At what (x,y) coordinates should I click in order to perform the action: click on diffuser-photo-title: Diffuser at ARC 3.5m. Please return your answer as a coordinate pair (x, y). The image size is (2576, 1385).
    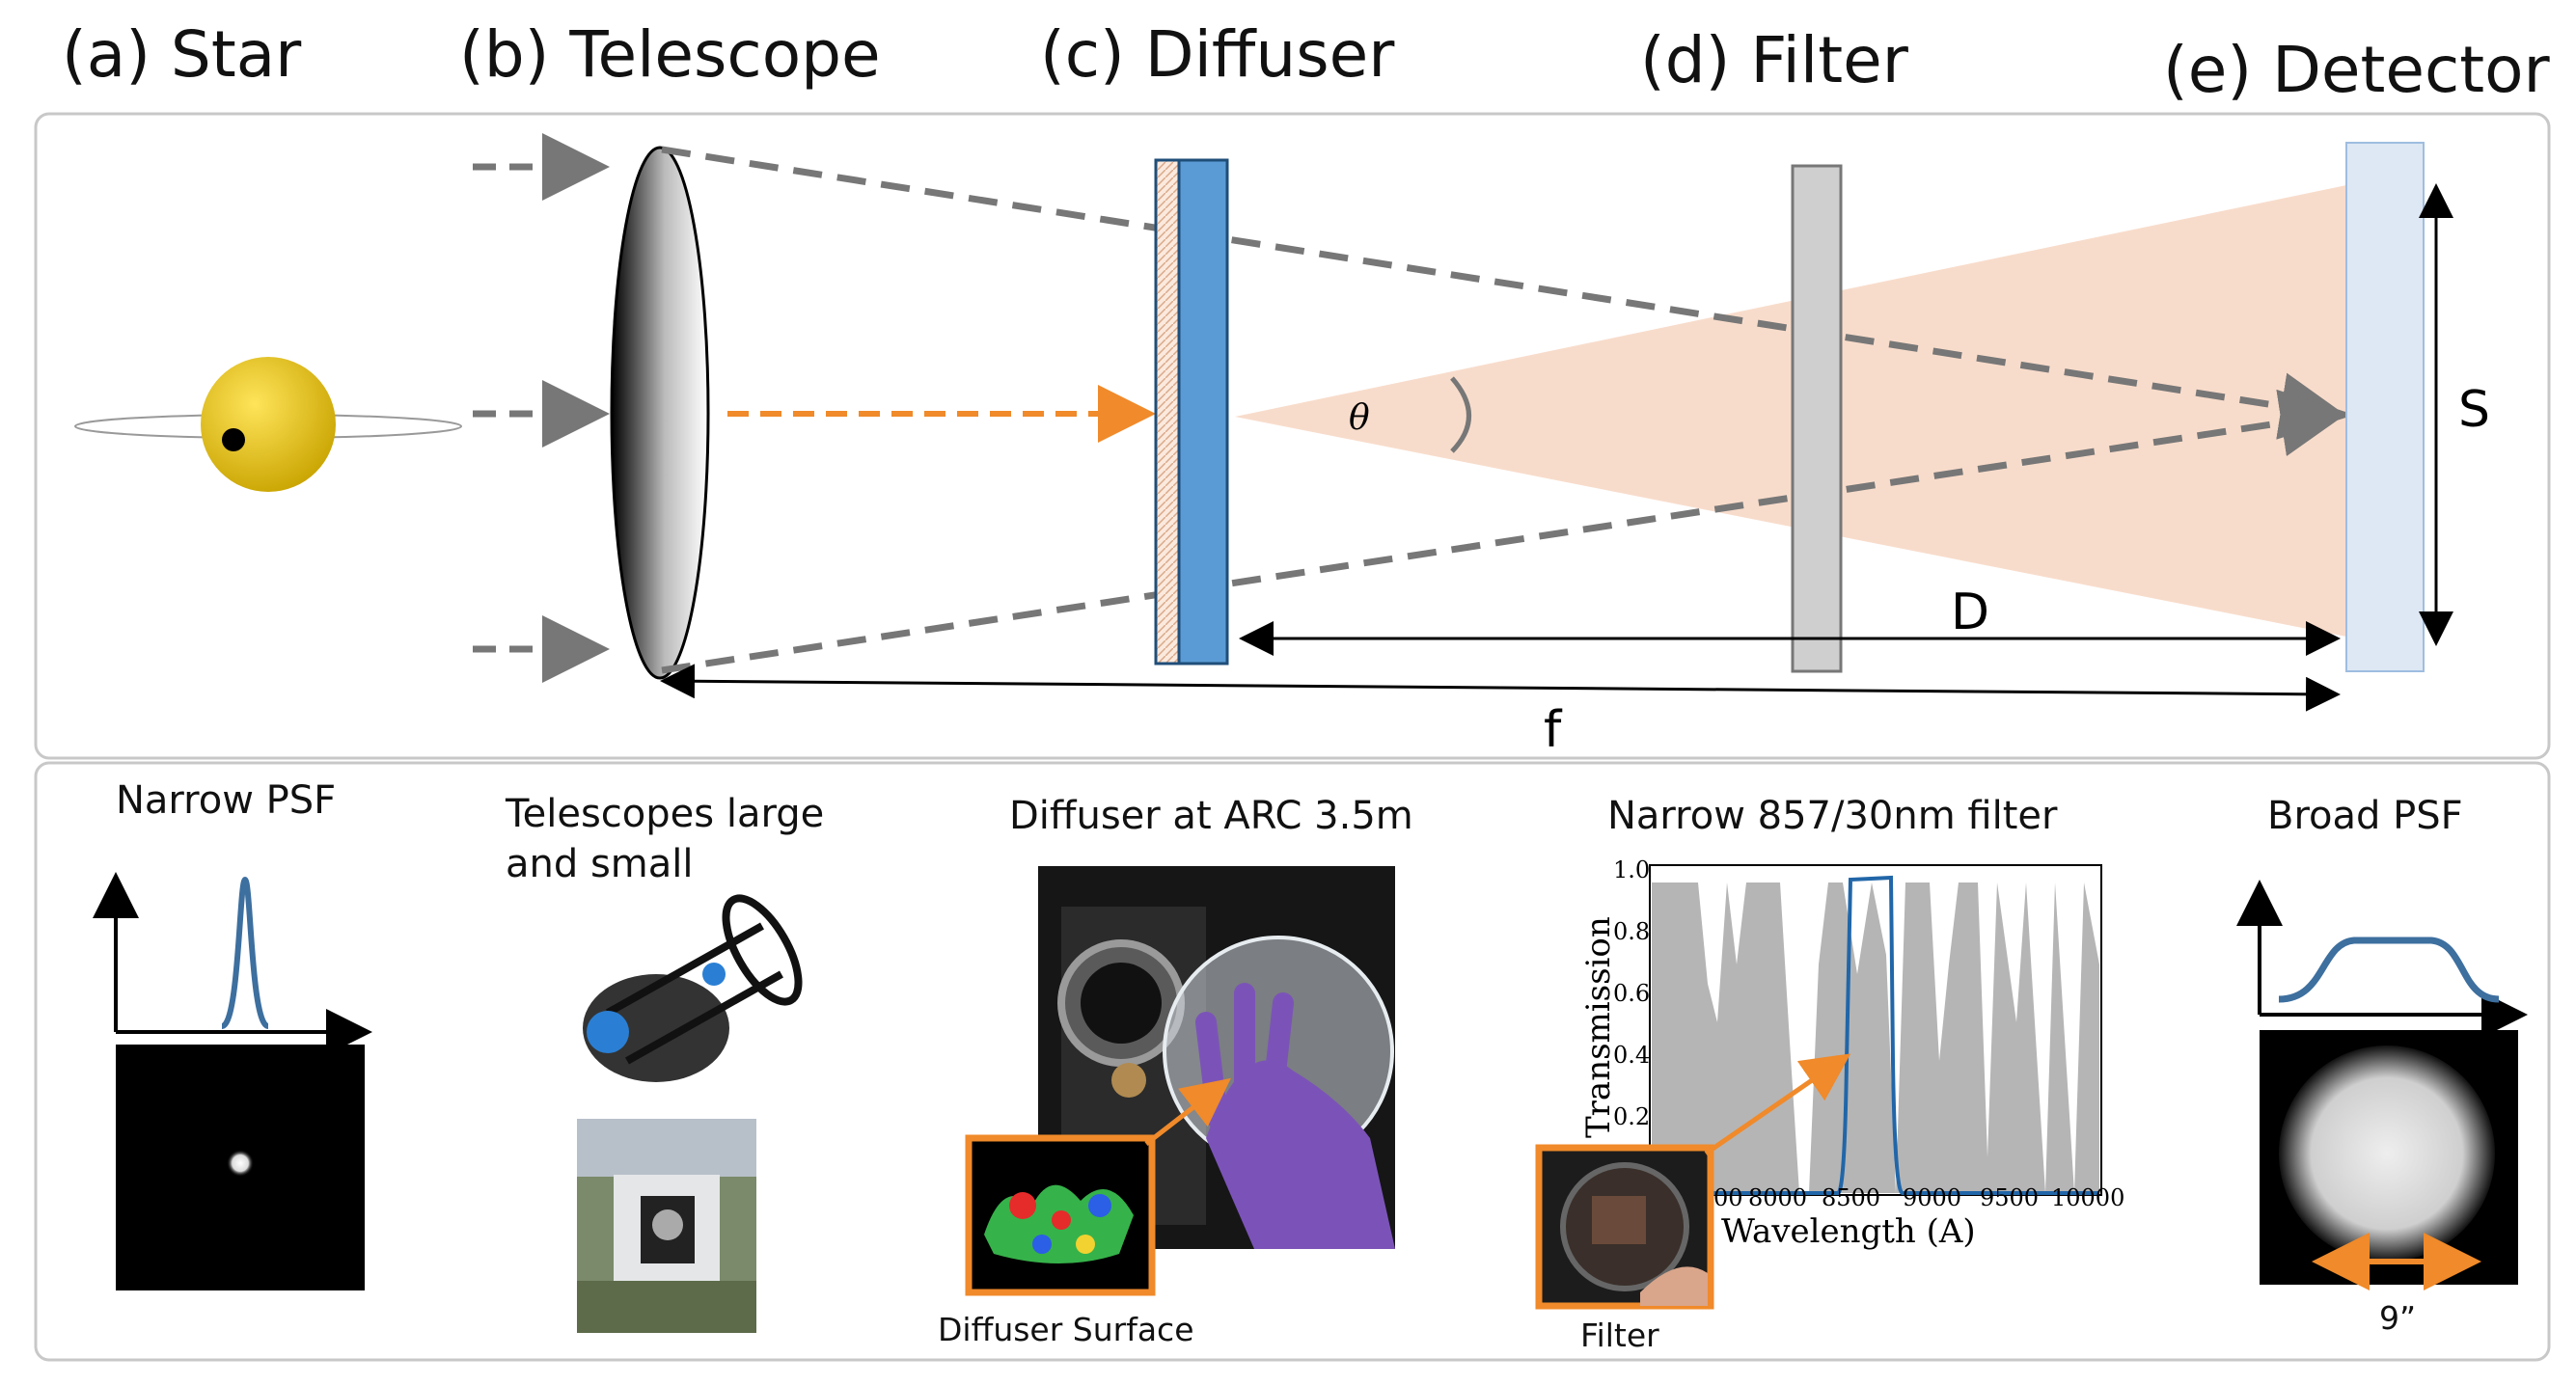
    Looking at the image, I should click on (1211, 816).